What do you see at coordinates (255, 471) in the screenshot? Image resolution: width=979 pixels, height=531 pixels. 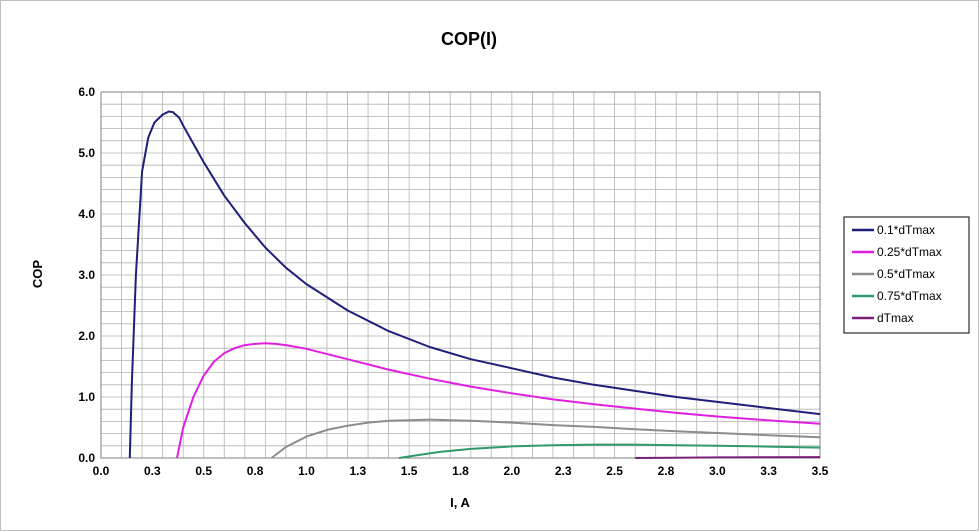 I see `x-tick-label: 0.8` at bounding box center [255, 471].